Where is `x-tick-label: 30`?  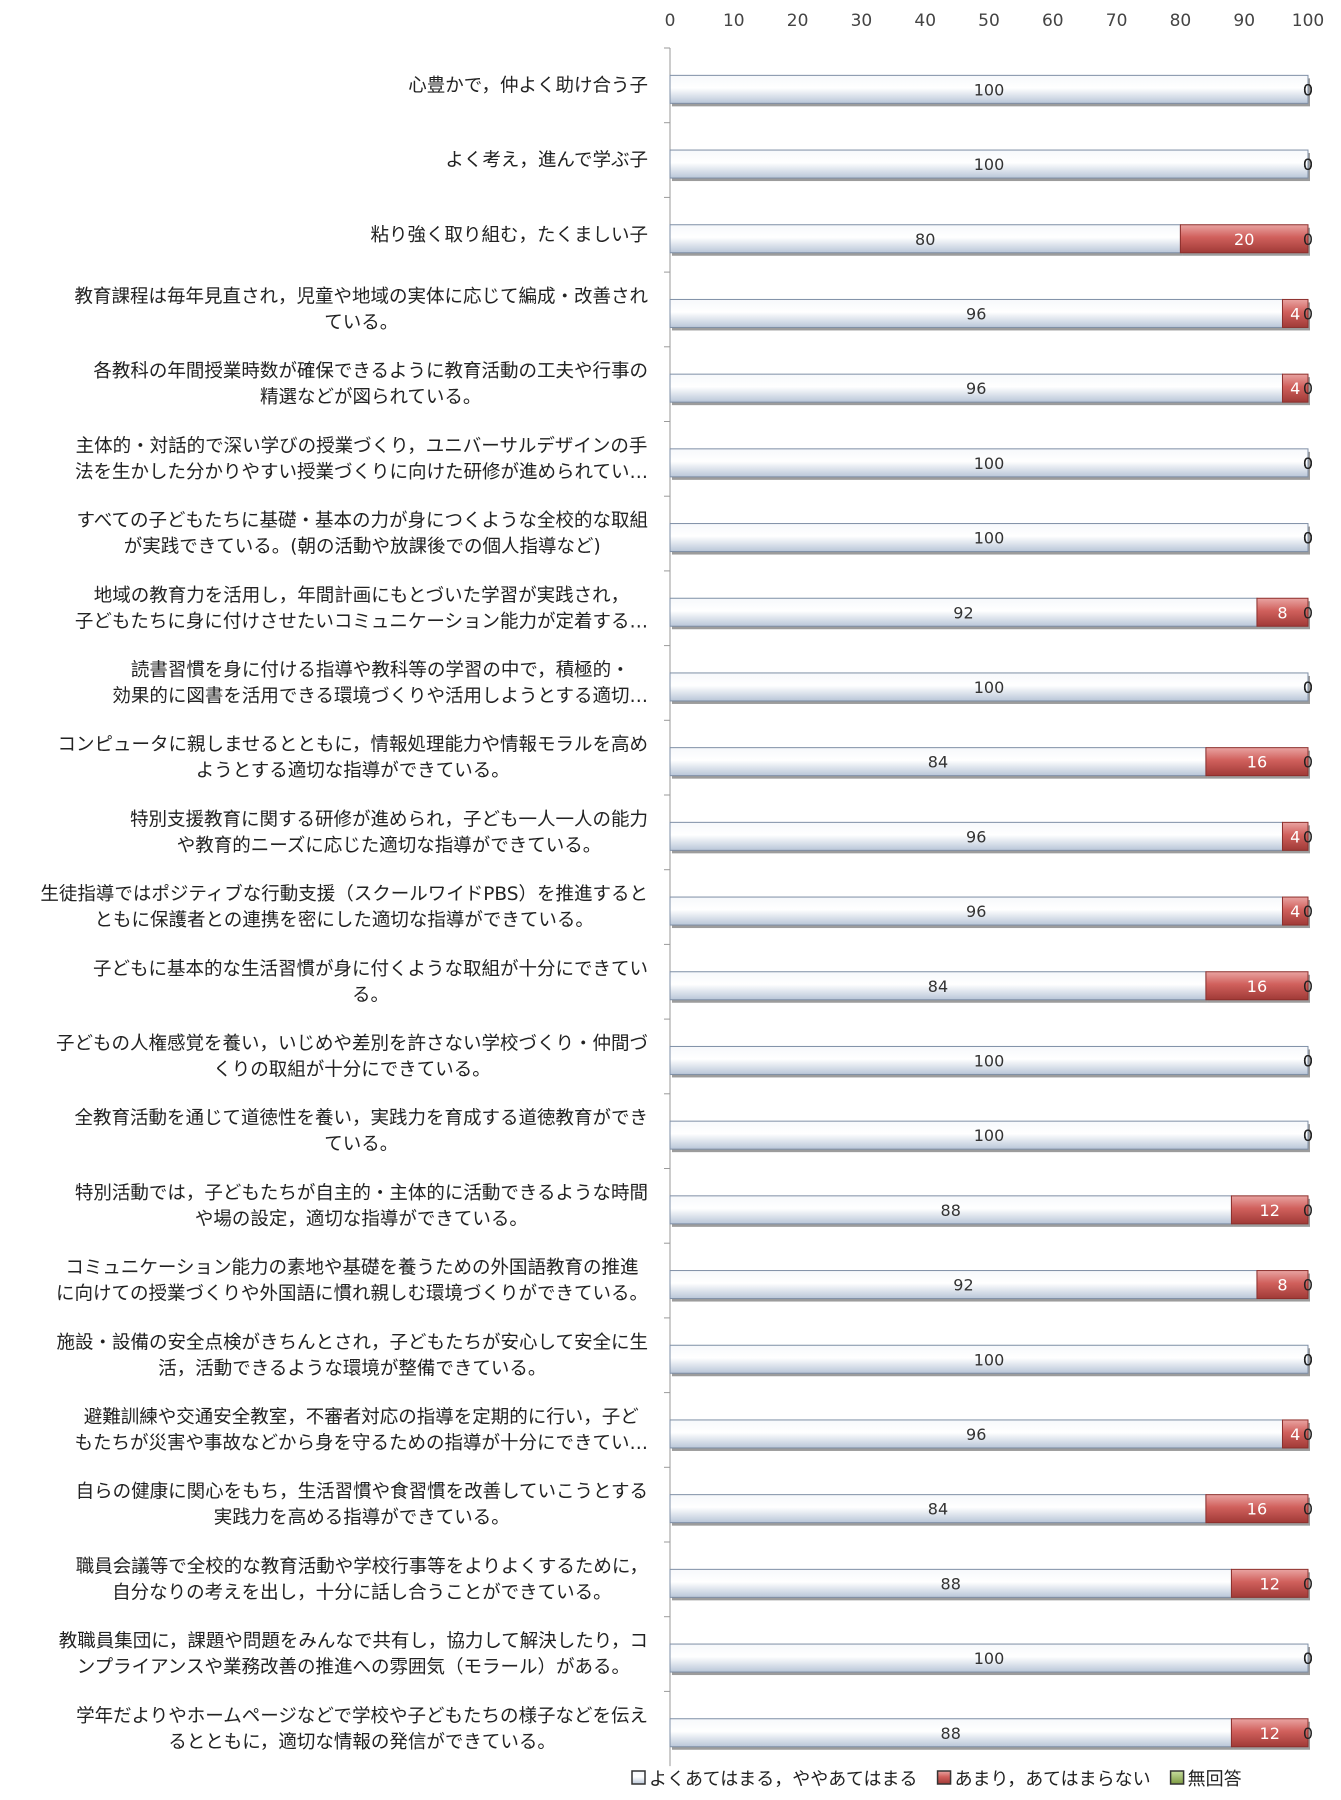 x-tick-label: 30 is located at coordinates (862, 21).